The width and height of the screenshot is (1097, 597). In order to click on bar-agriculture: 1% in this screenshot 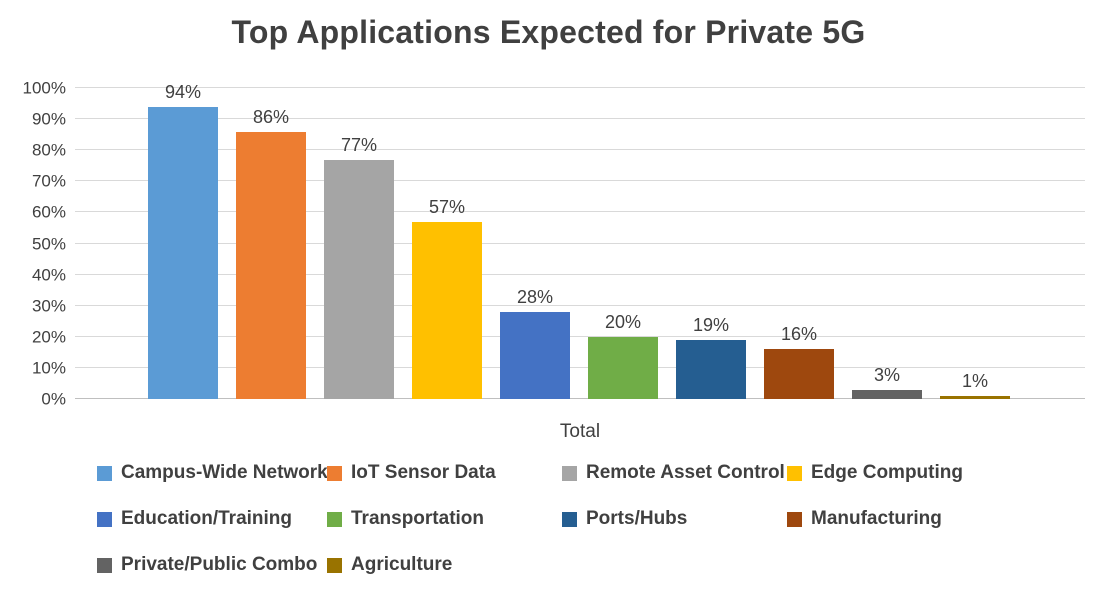, I will do `click(975, 385)`.